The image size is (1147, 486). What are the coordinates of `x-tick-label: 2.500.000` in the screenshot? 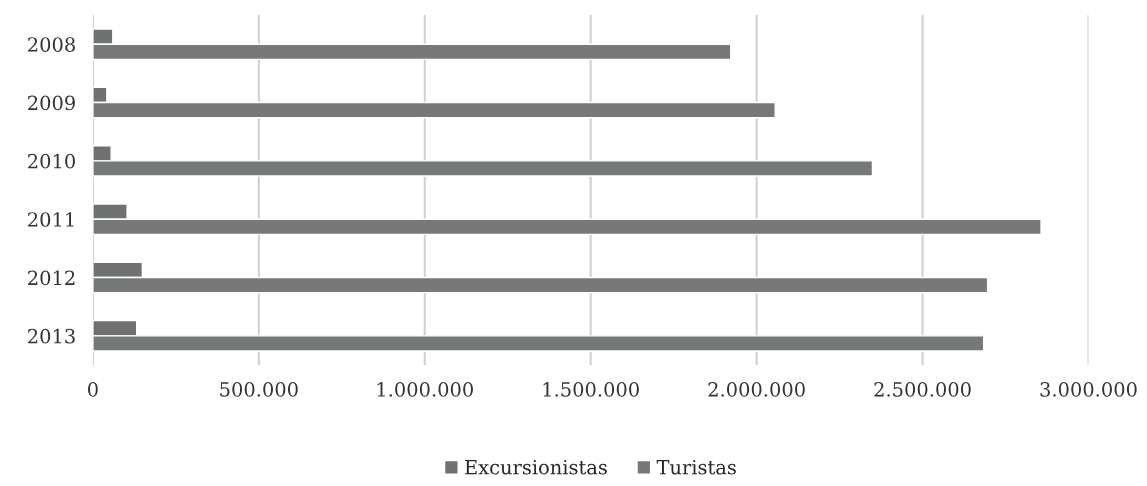 It's located at (922, 389).